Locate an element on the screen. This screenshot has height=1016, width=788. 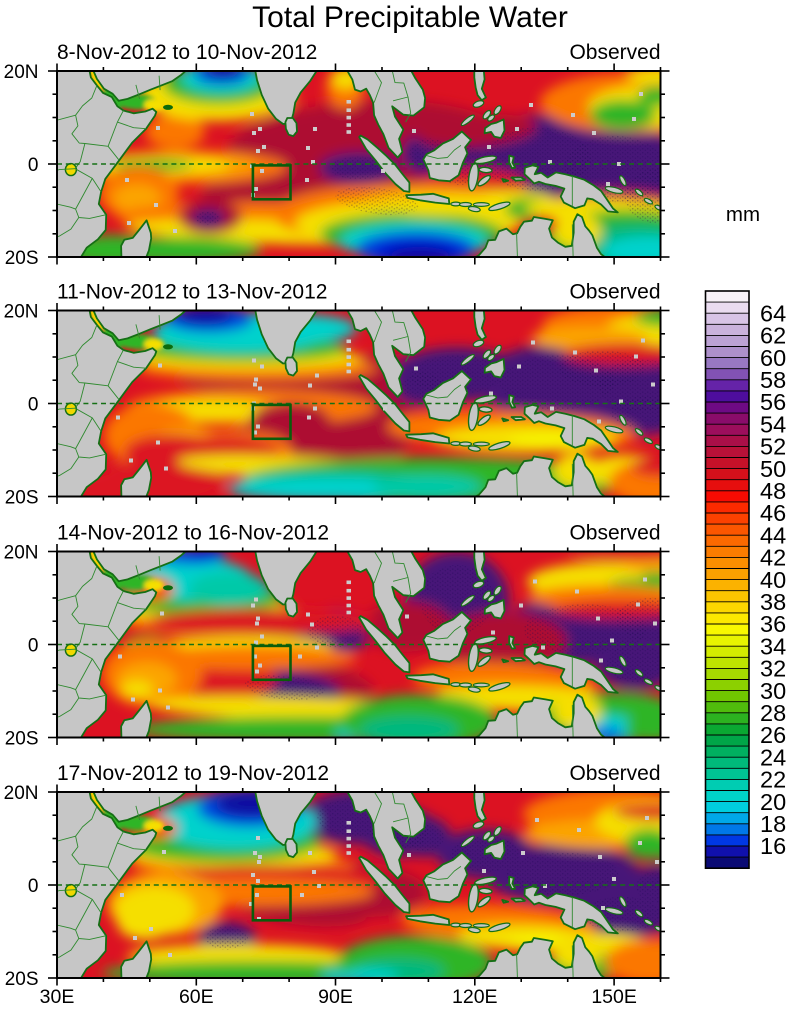
svg-text: 28 is located at coordinates (773, 713).